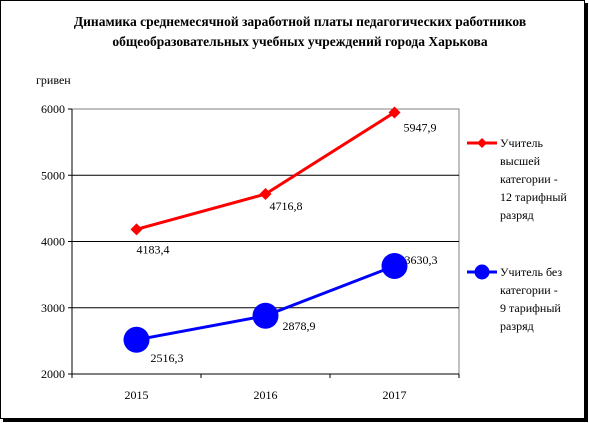 The height and width of the screenshot is (423, 589). Describe the element at coordinates (53, 109) in the screenshot. I see `y-tick-label: 6000` at that location.